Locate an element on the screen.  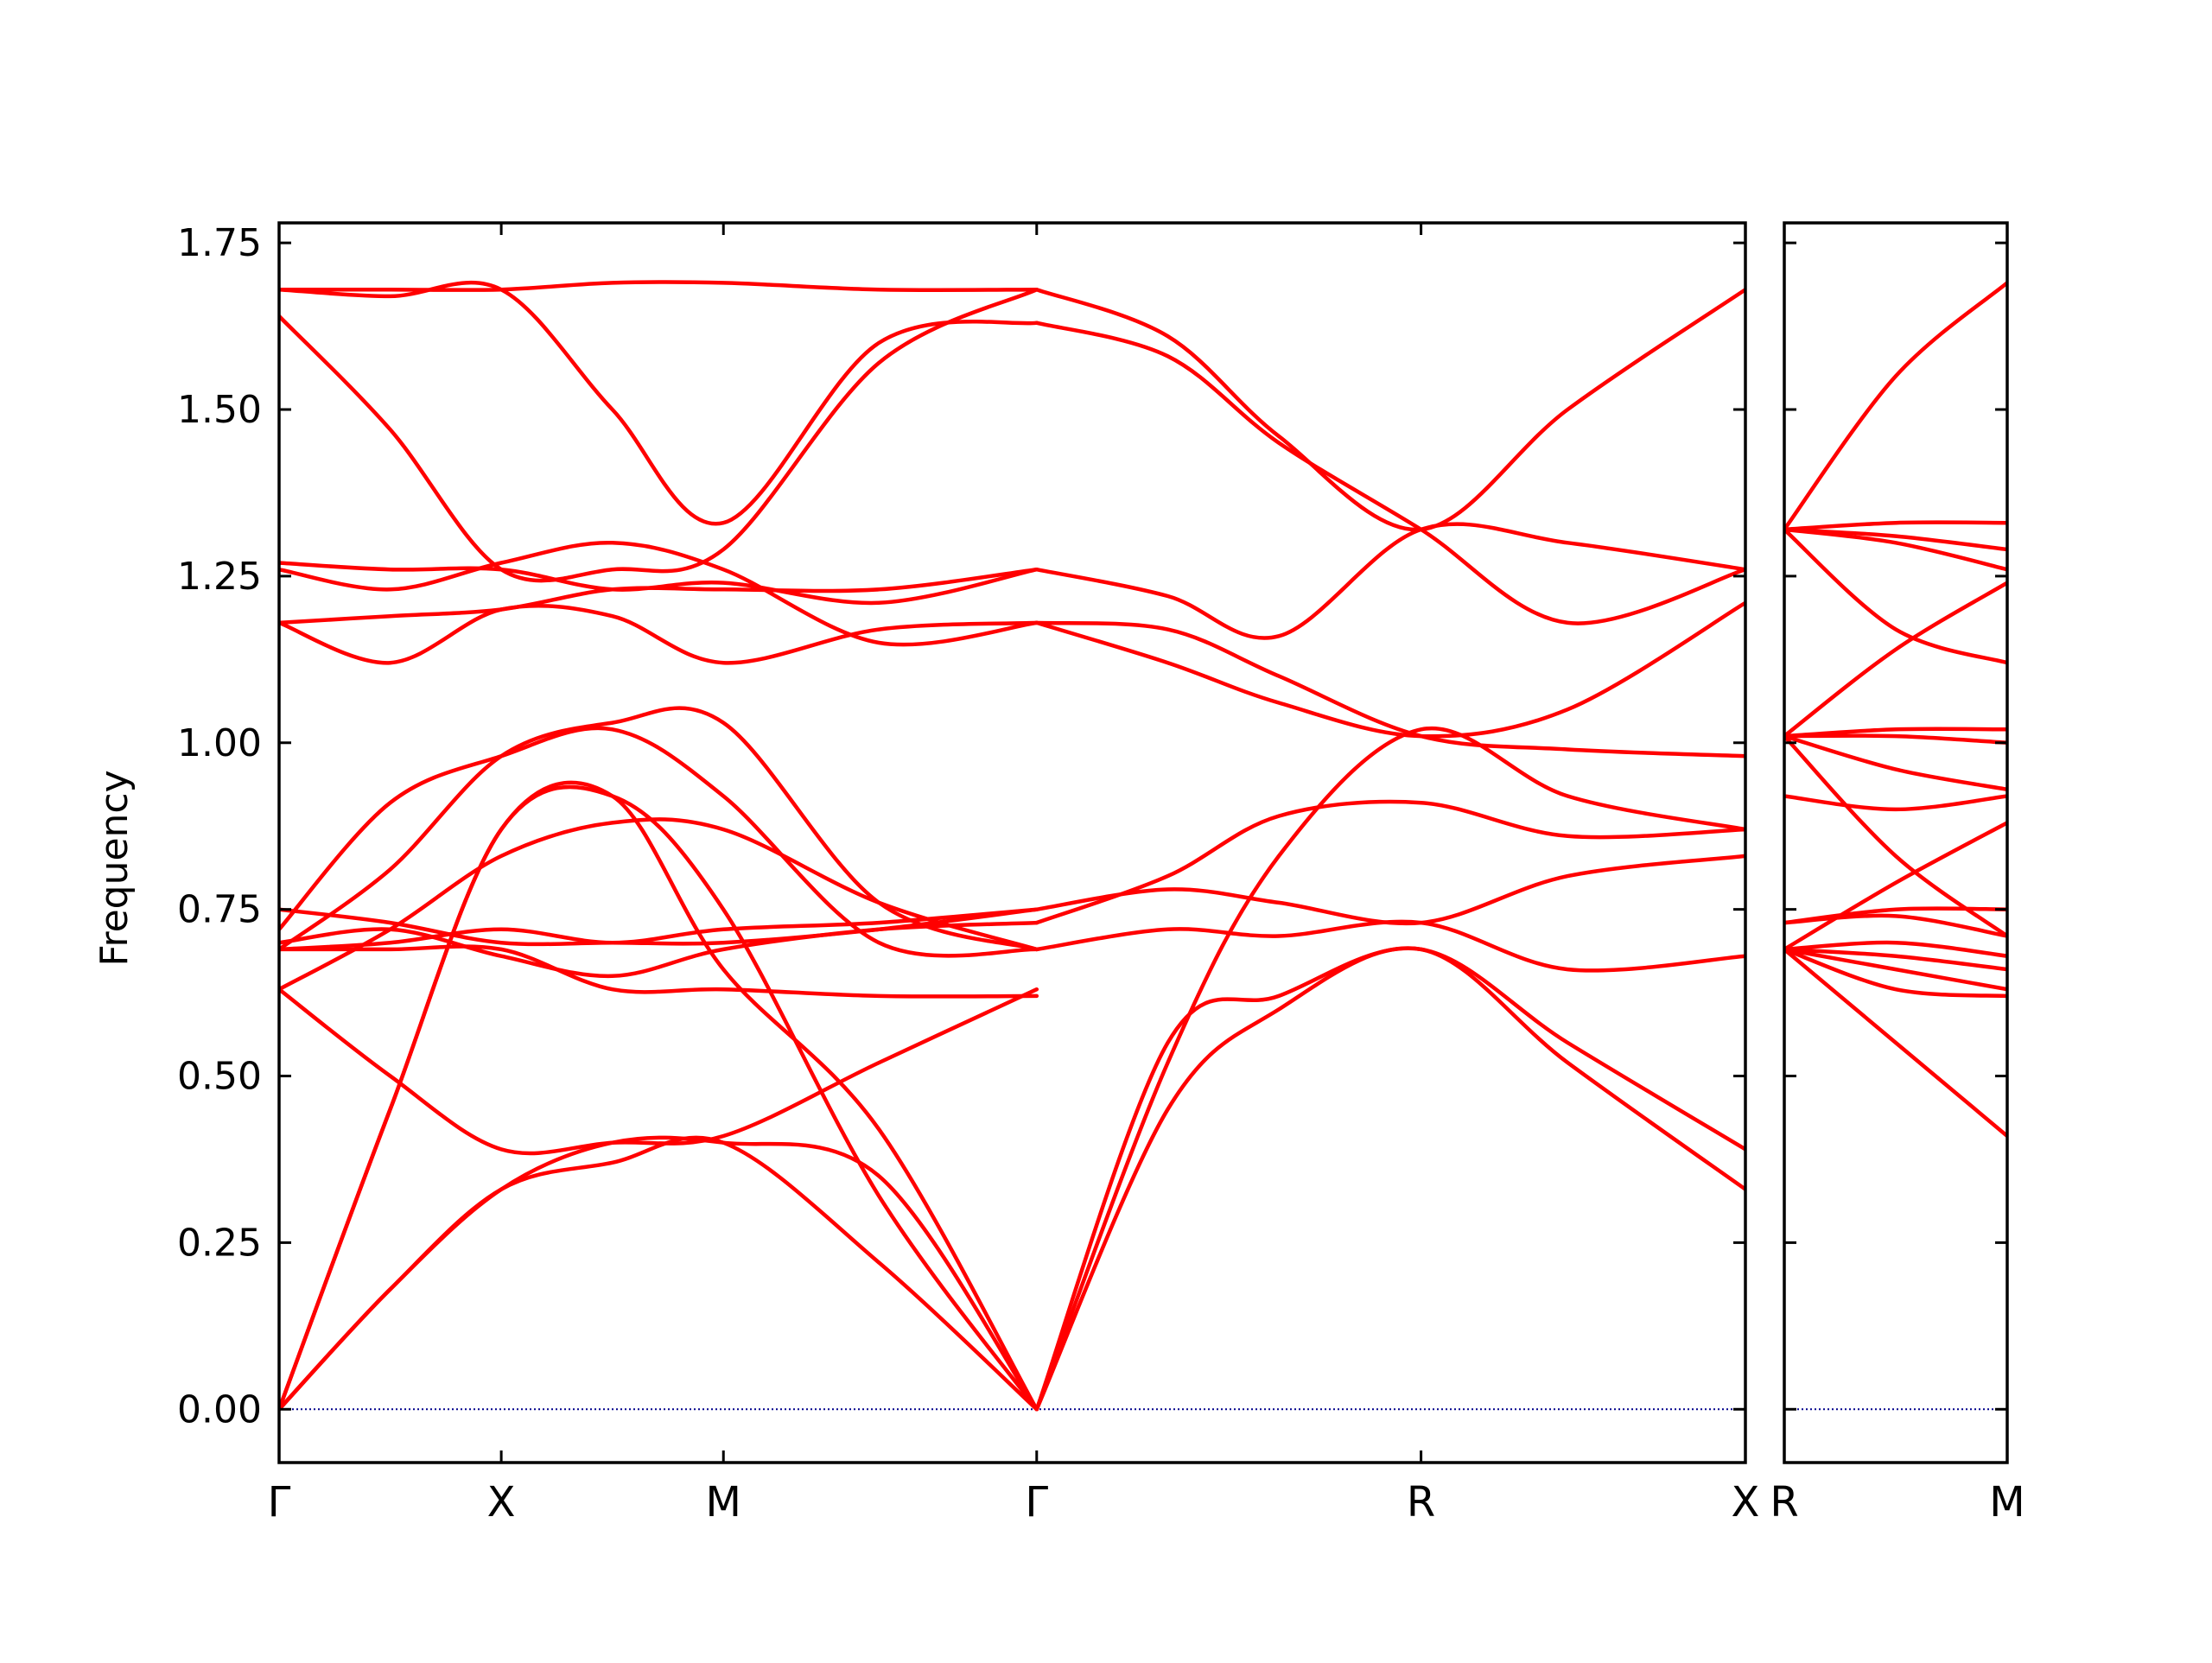
y-tick-label: 1.50 is located at coordinates (219, 410).